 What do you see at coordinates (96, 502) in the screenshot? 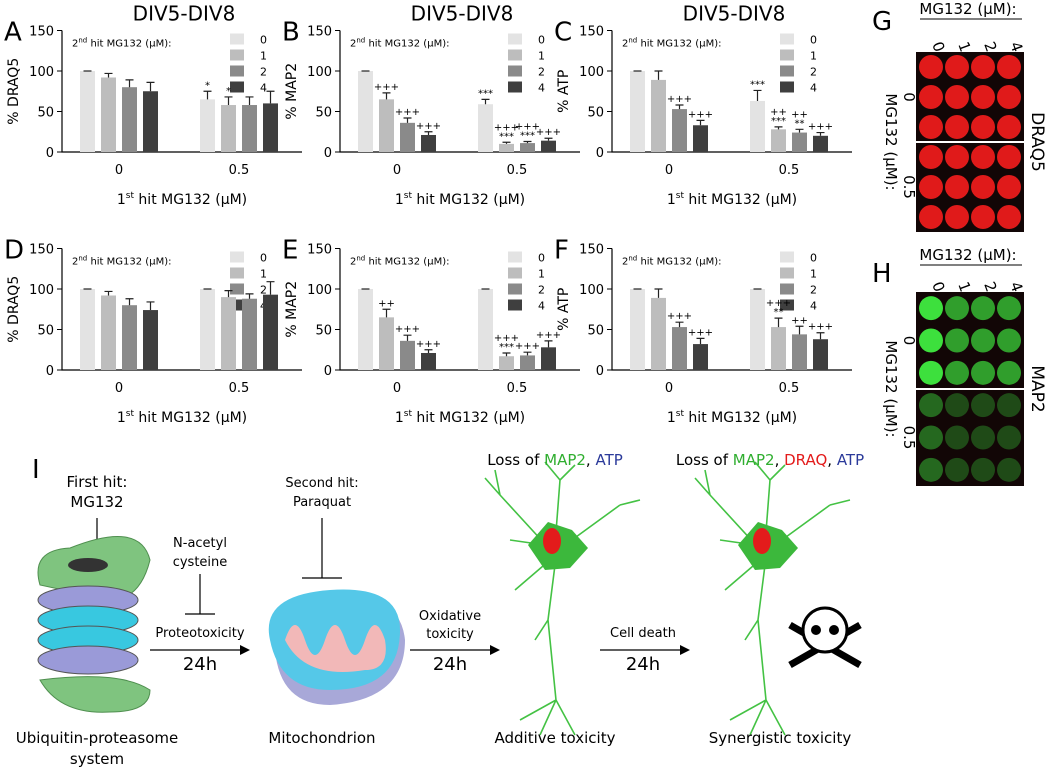
I see `first-hit: MG132` at bounding box center [96, 502].